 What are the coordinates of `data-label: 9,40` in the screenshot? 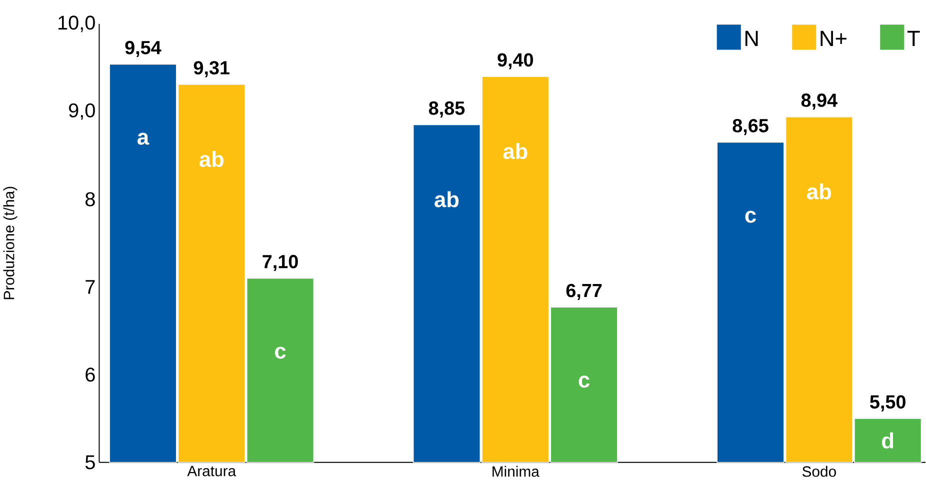 It's located at (516, 61).